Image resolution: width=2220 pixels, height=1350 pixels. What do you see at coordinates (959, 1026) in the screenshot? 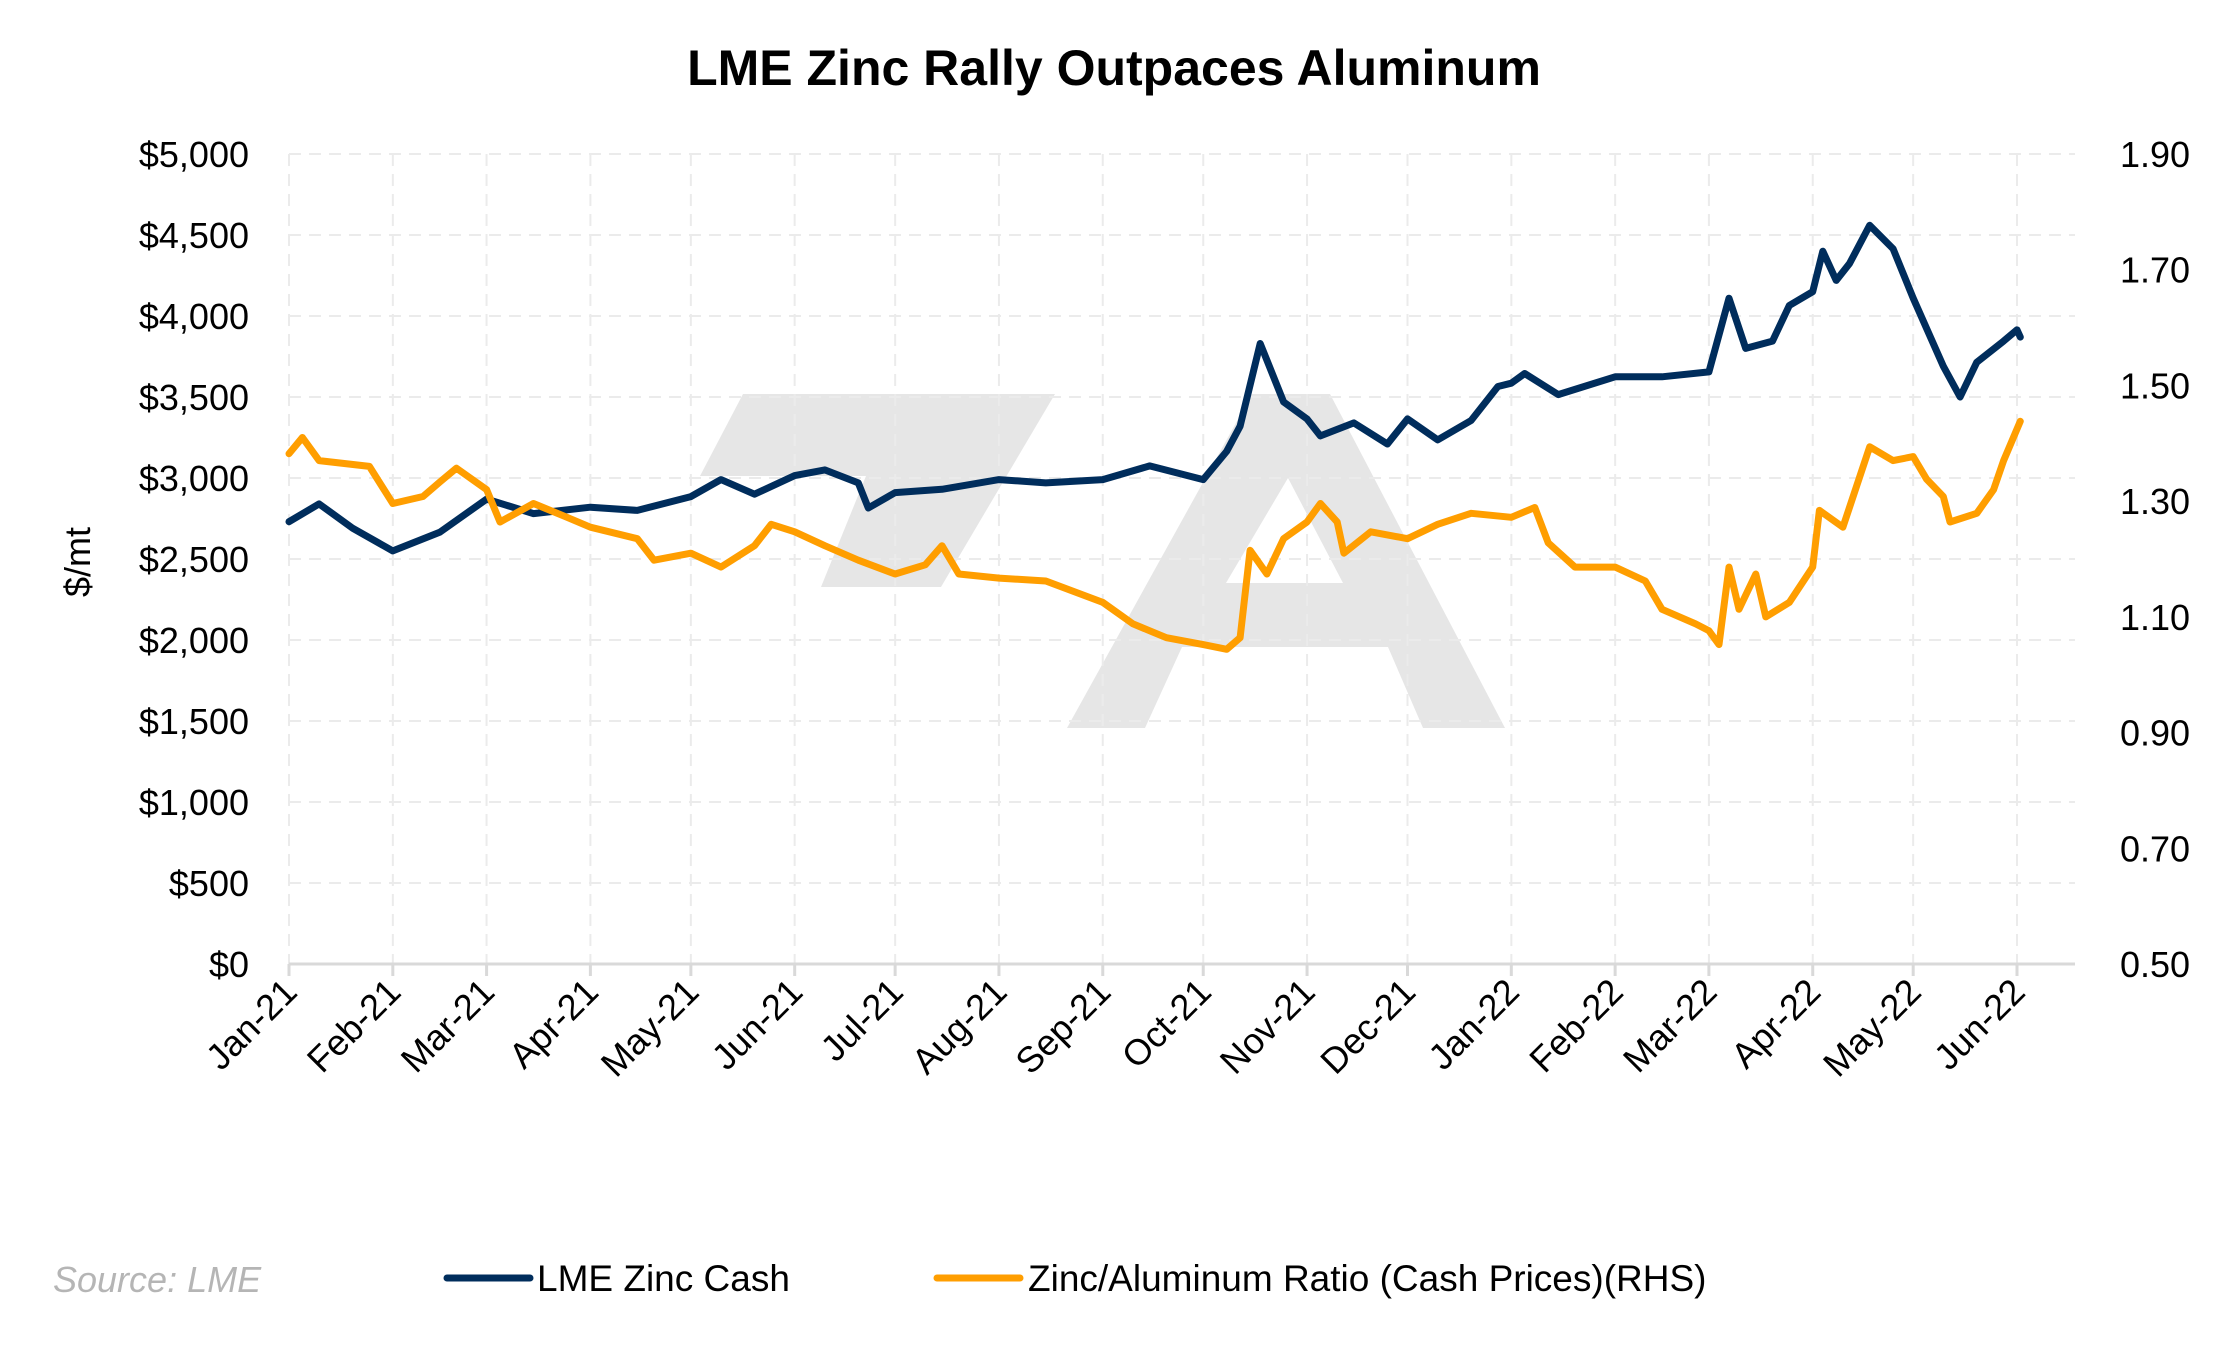
I see `x-tick-label: Aug-21` at bounding box center [959, 1026].